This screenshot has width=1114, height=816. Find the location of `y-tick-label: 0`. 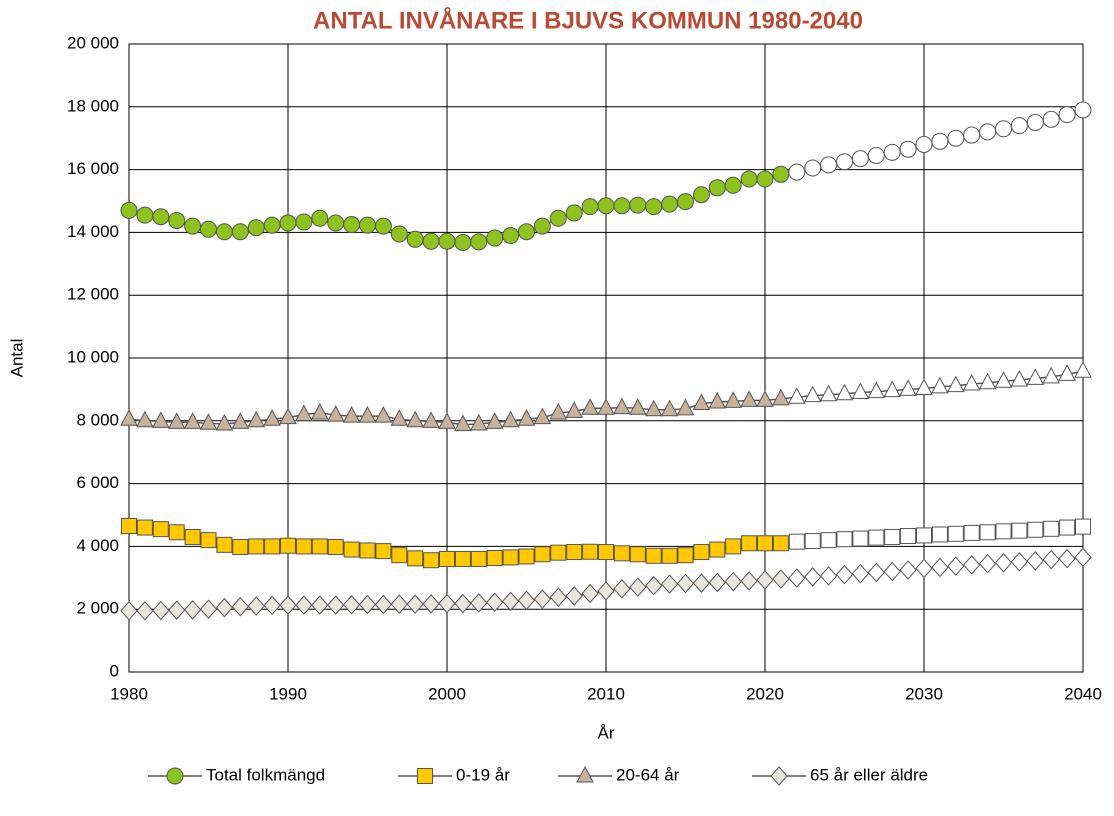

y-tick-label: 0 is located at coordinates (114, 670).